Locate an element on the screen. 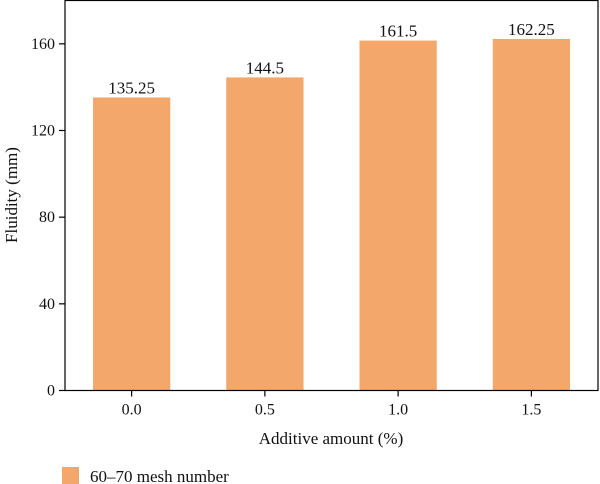 The height and width of the screenshot is (484, 600). x-tick-label-0.5: 0.5 is located at coordinates (265, 410).